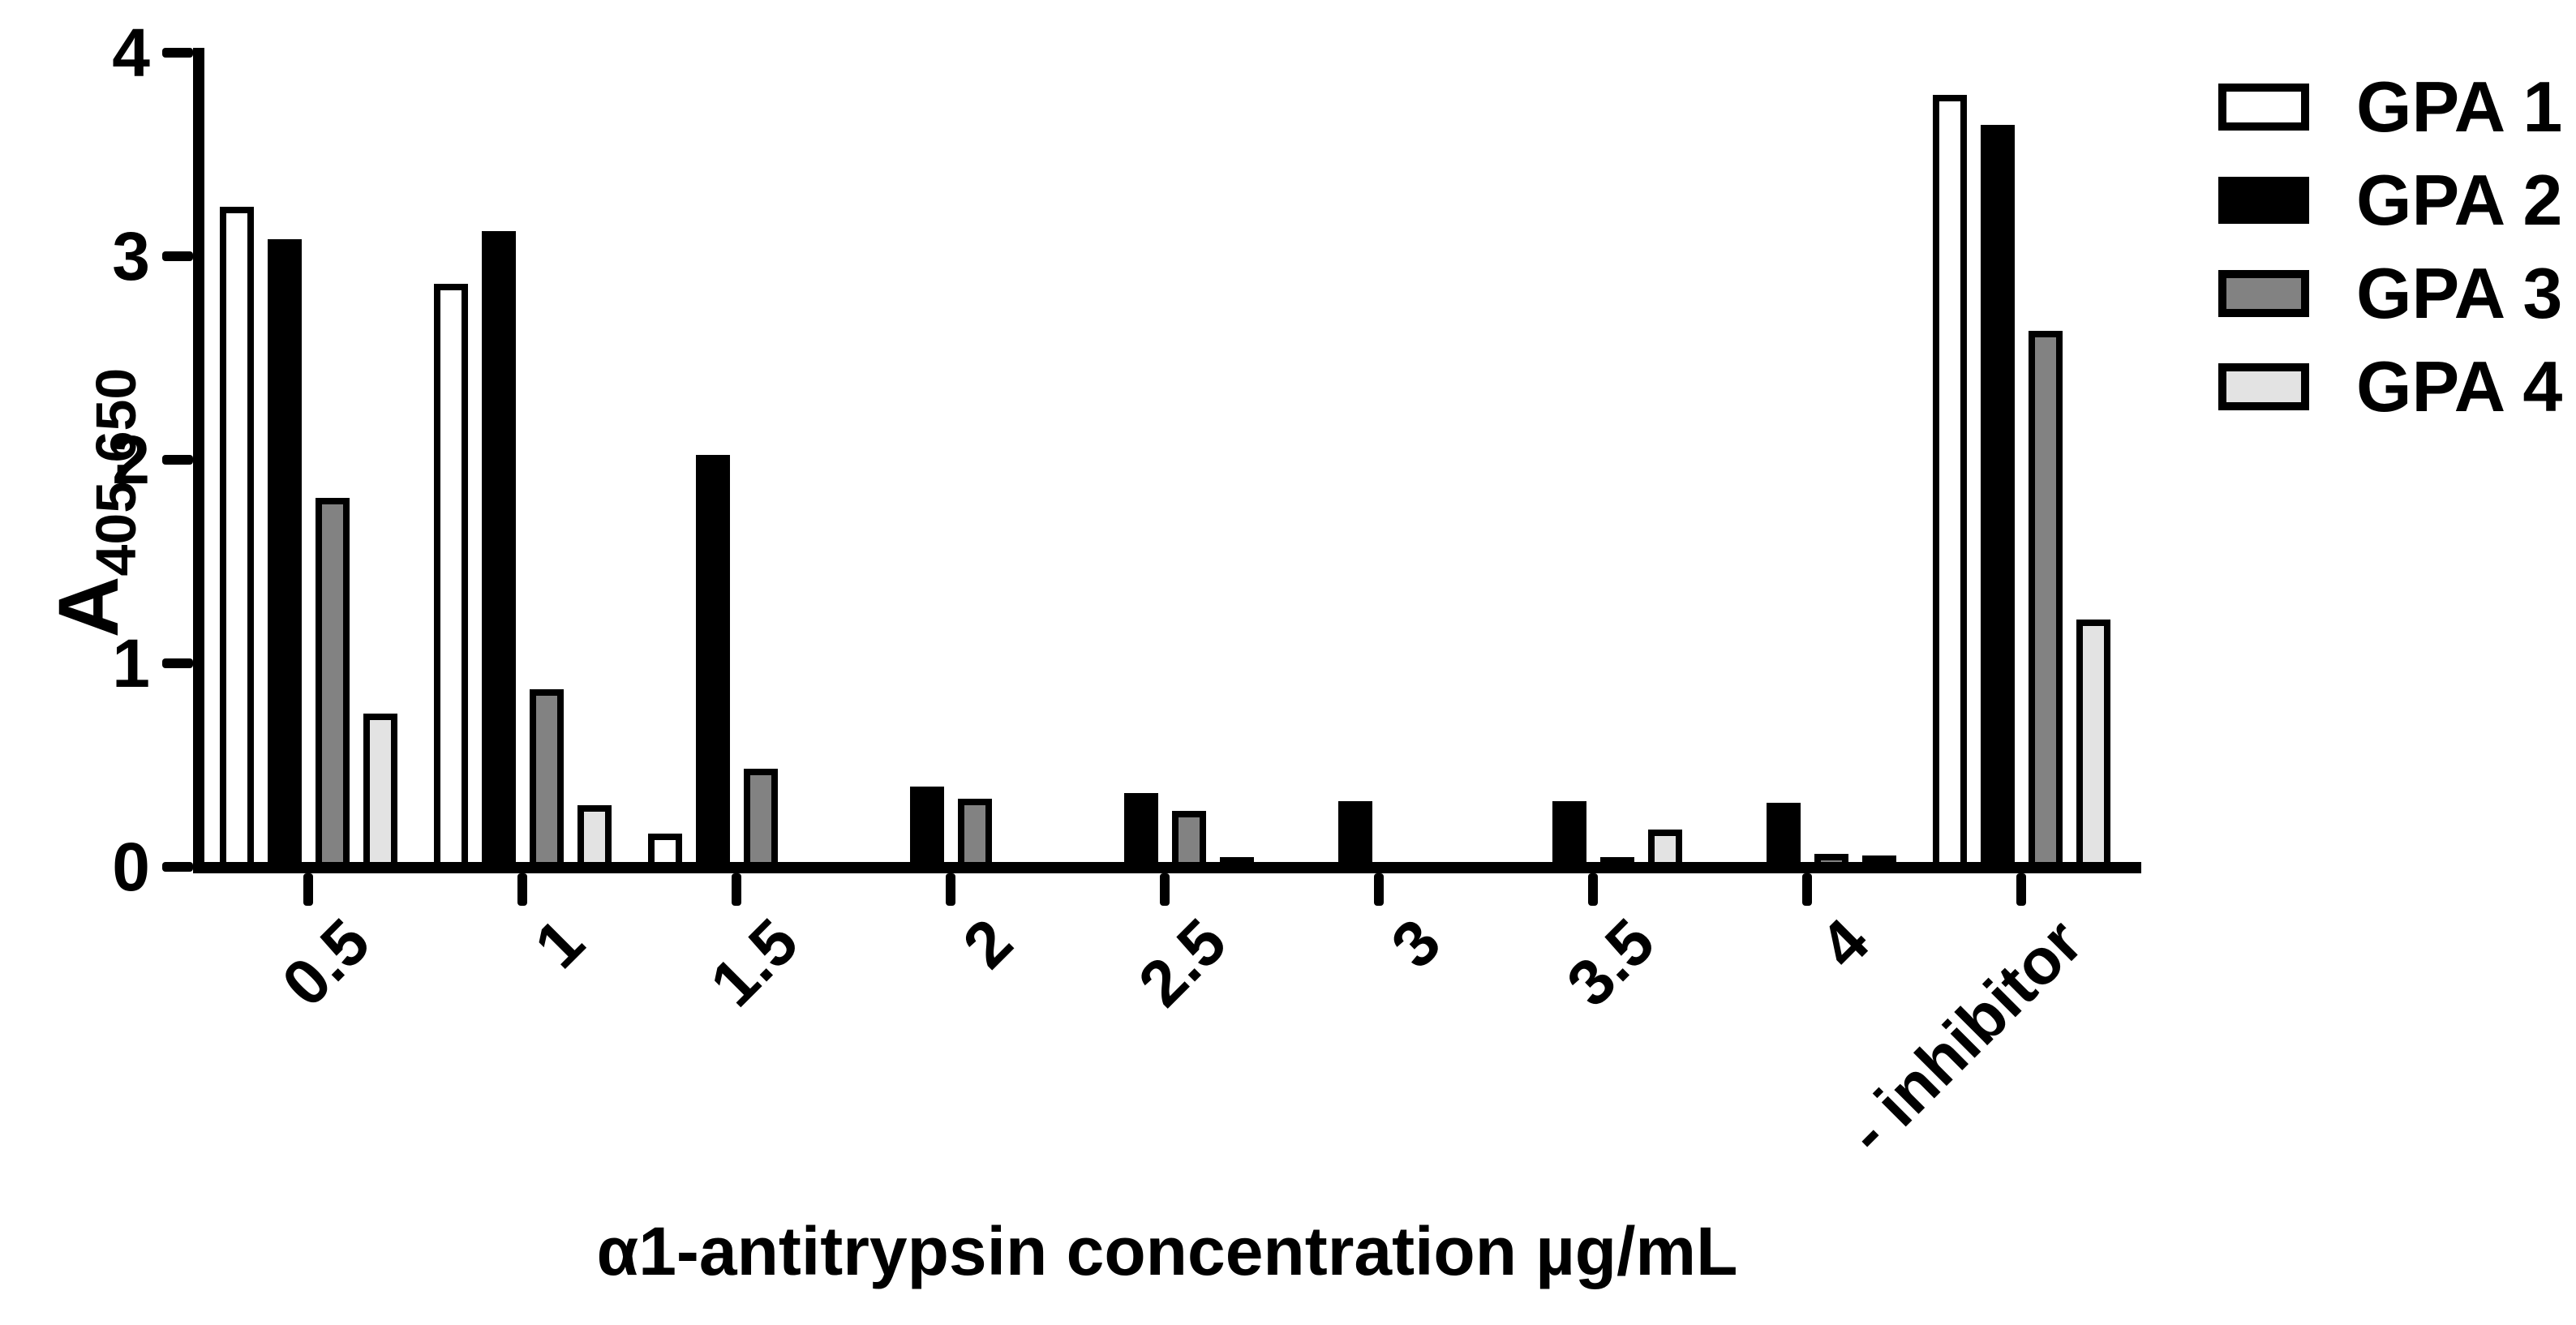 Image resolution: width=2576 pixels, height=1325 pixels. I want to click on x-tick-label: 2.5, so click(1182, 962).